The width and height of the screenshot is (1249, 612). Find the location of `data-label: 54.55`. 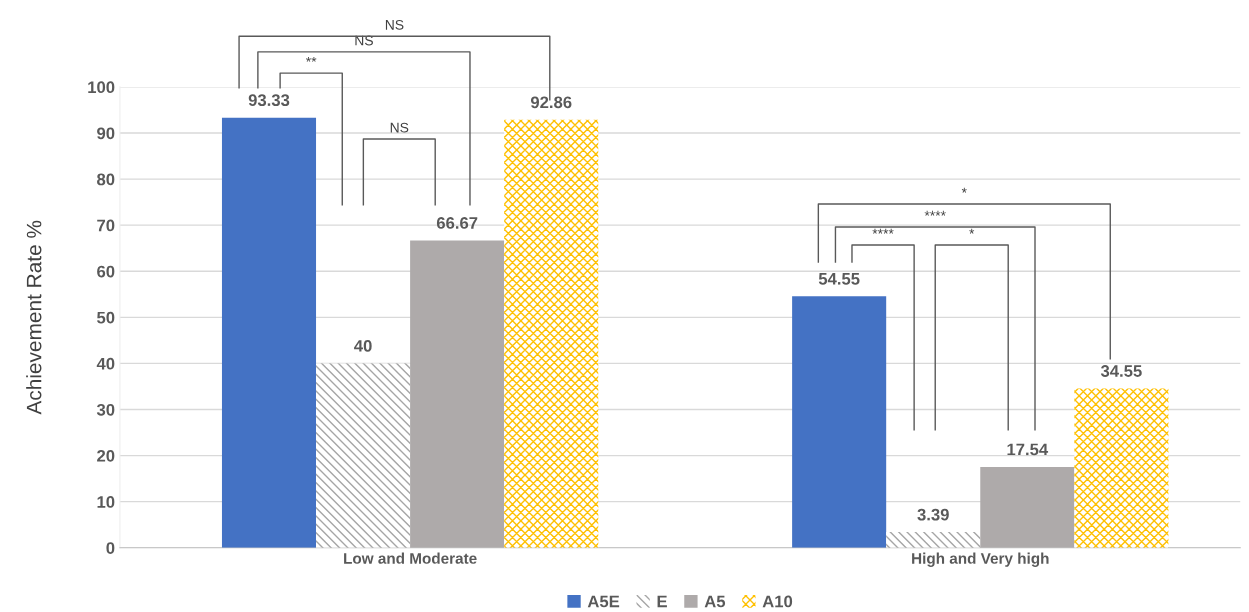

data-label: 54.55 is located at coordinates (839, 279).